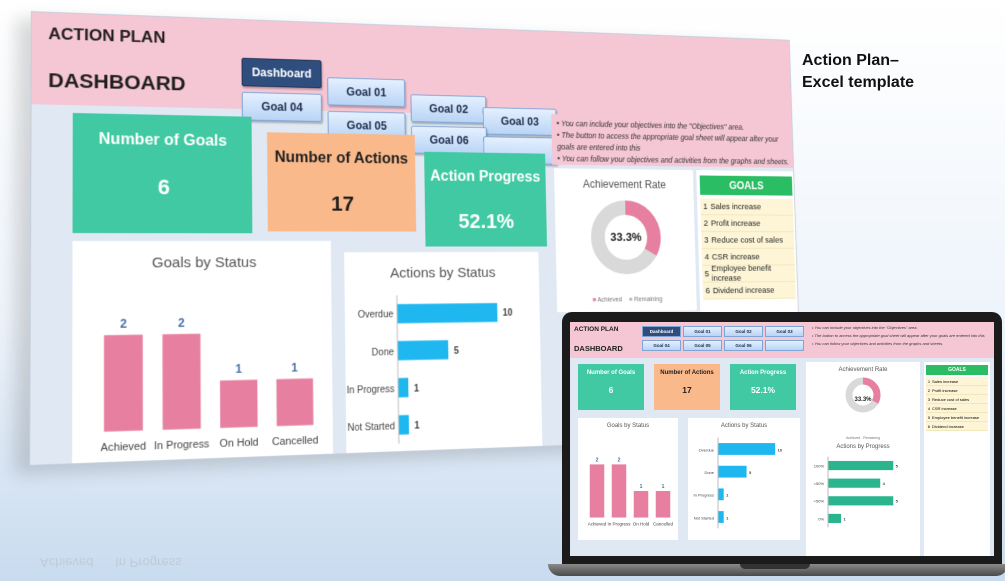 The width and height of the screenshot is (1005, 581). Describe the element at coordinates (863, 438) in the screenshot. I see `s-achievement-legend: Achieved Remaining` at that location.